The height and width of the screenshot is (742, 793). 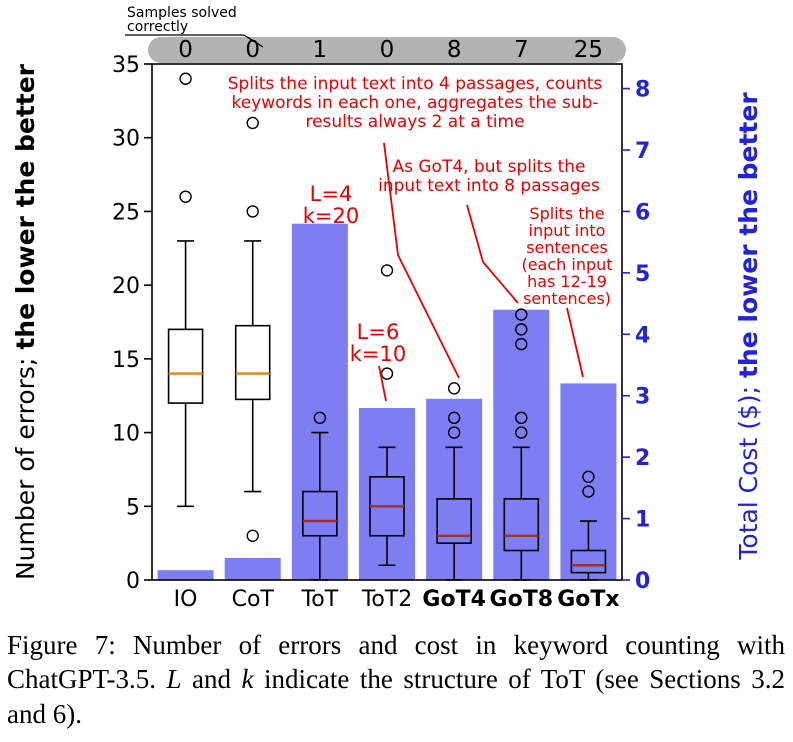 I want to click on samples-count-GoTx: 25, so click(x=588, y=50).